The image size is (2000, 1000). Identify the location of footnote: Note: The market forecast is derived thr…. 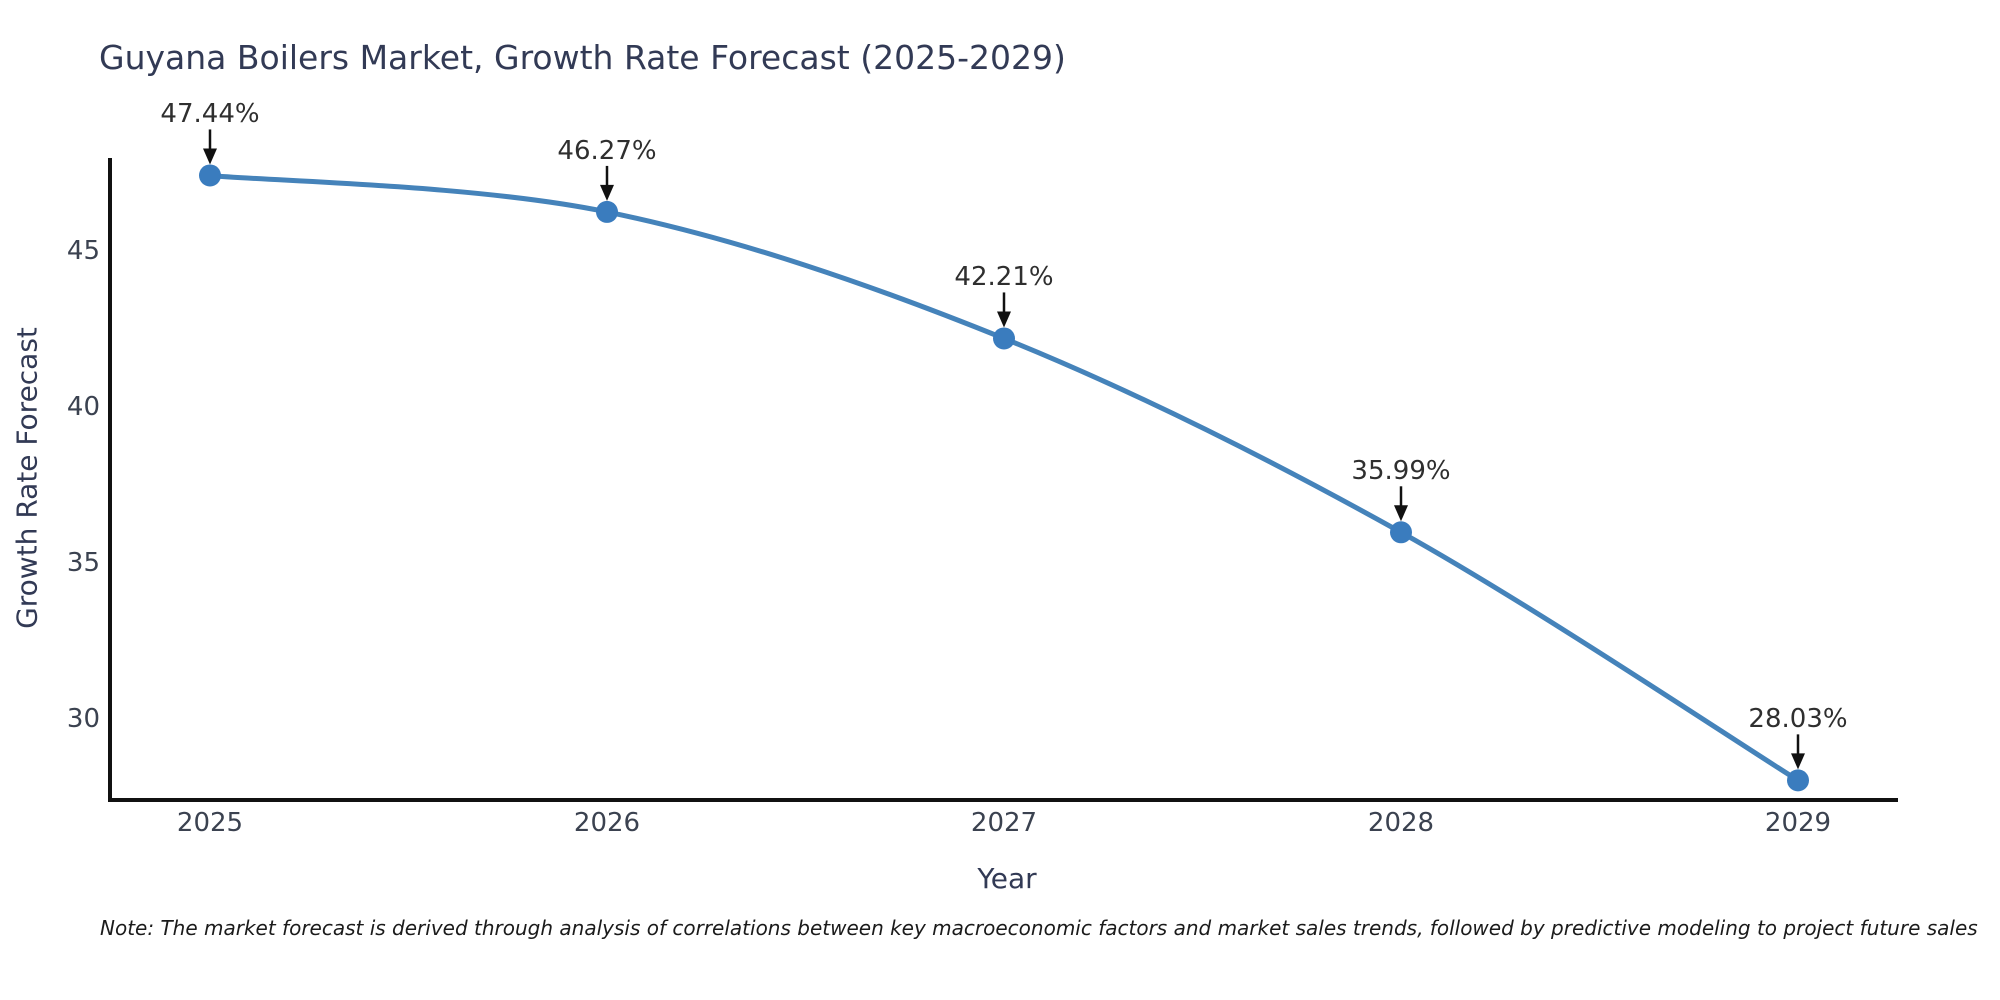
(1039, 928).